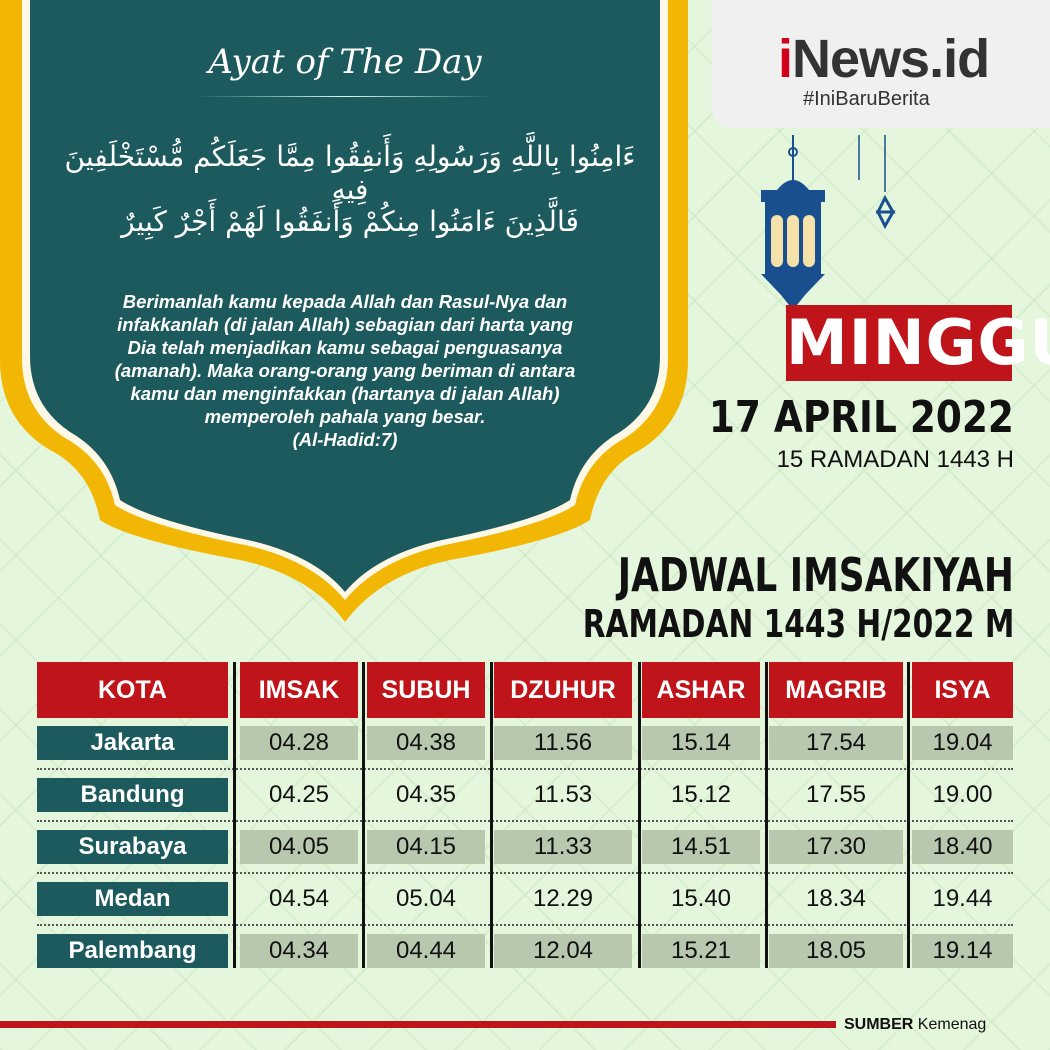 The image size is (1050, 1050). What do you see at coordinates (836, 794) in the screenshot?
I see `time-cell: 17.55` at bounding box center [836, 794].